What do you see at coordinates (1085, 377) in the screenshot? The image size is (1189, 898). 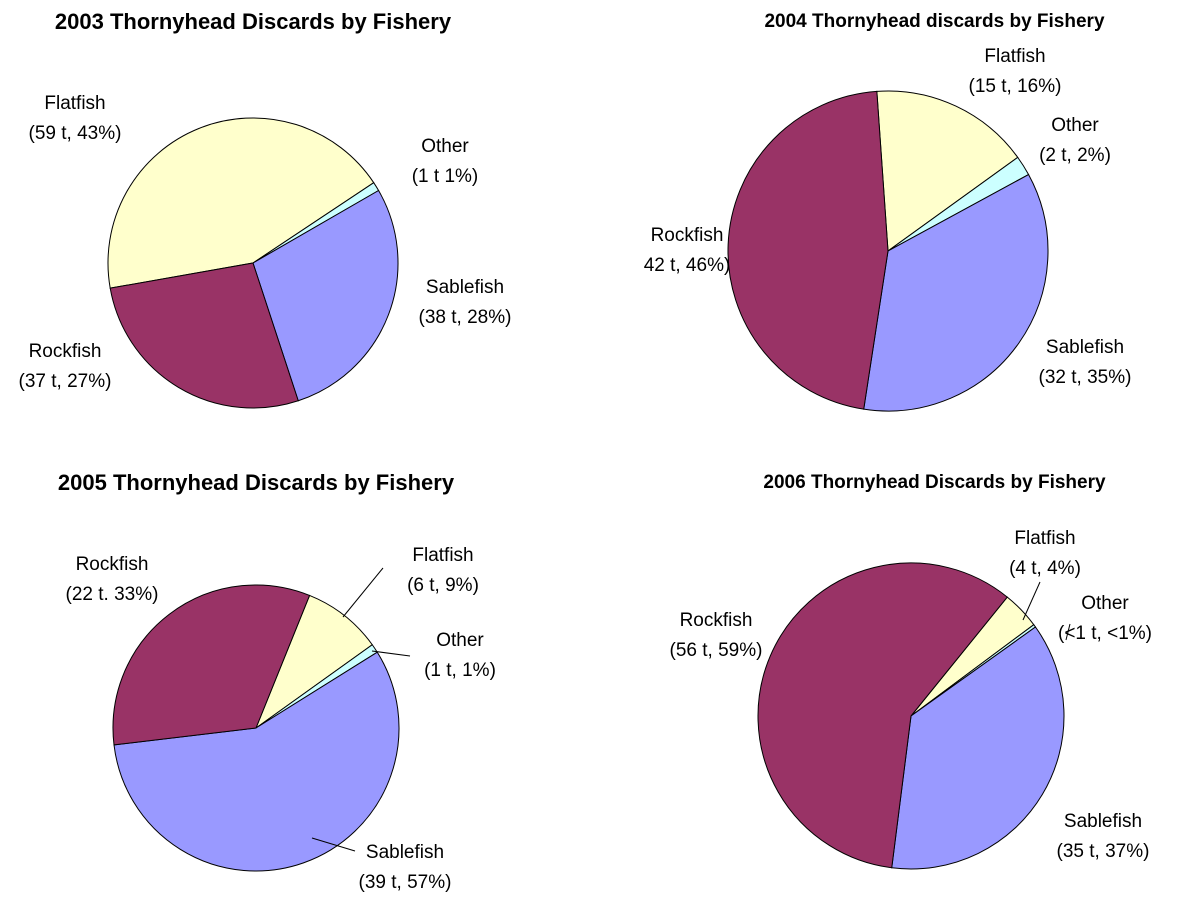 I see `slice-value-label: (32 t, 35%)` at bounding box center [1085, 377].